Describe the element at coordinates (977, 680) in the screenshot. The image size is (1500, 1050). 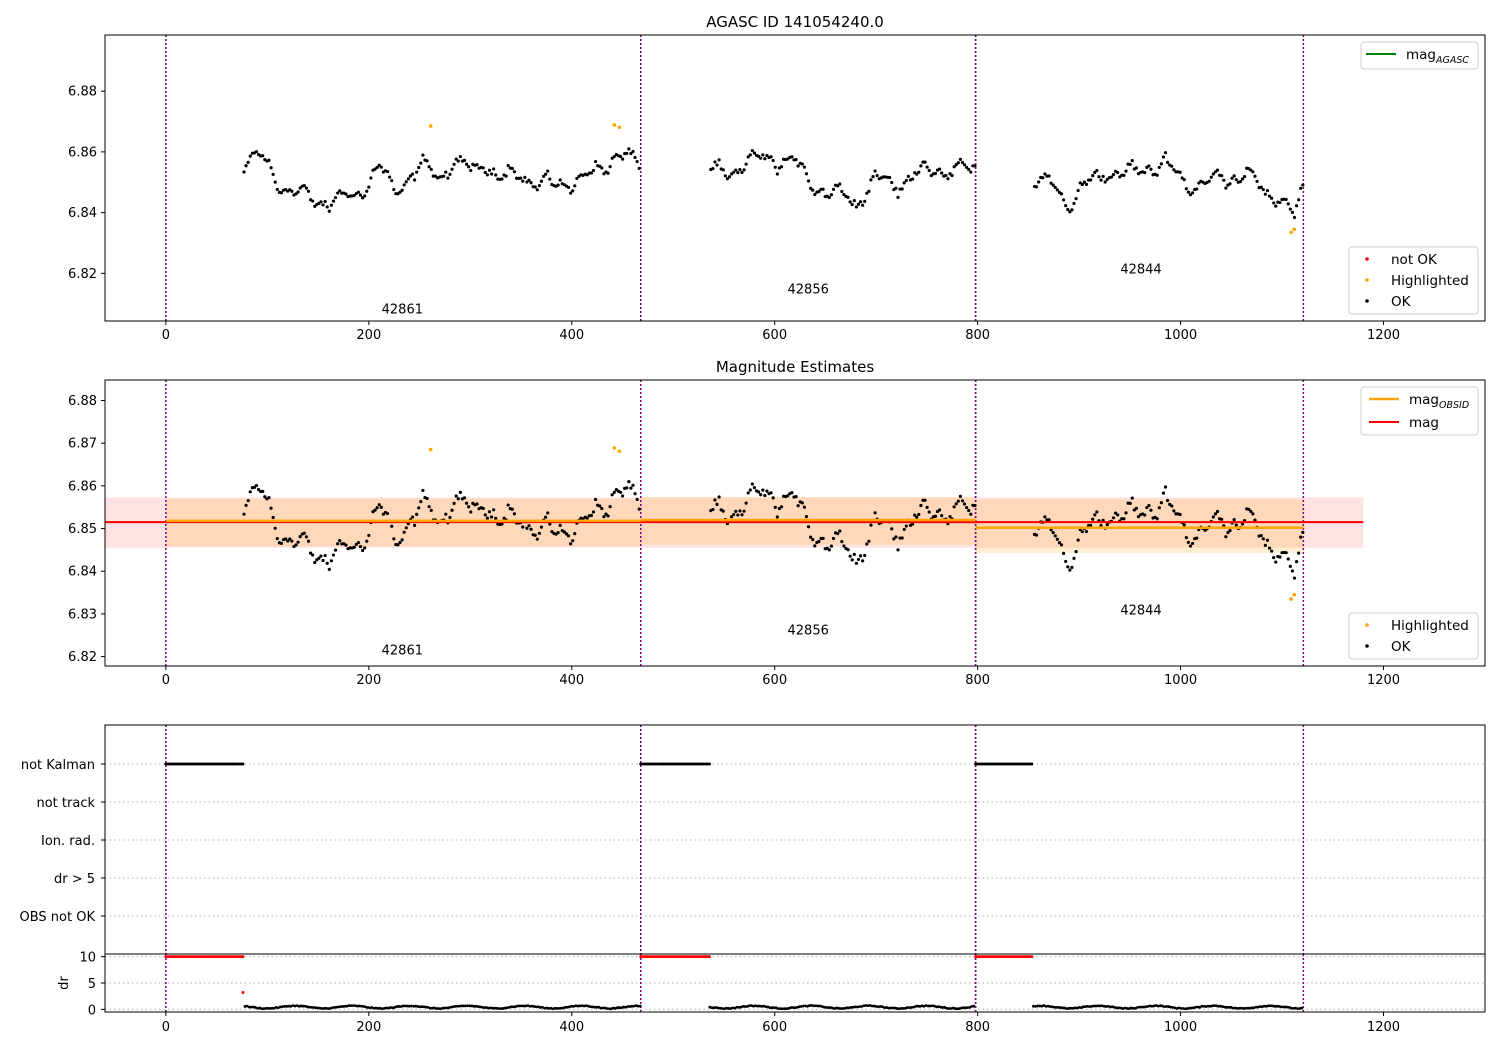
I see `x-tick-label: 800` at that location.